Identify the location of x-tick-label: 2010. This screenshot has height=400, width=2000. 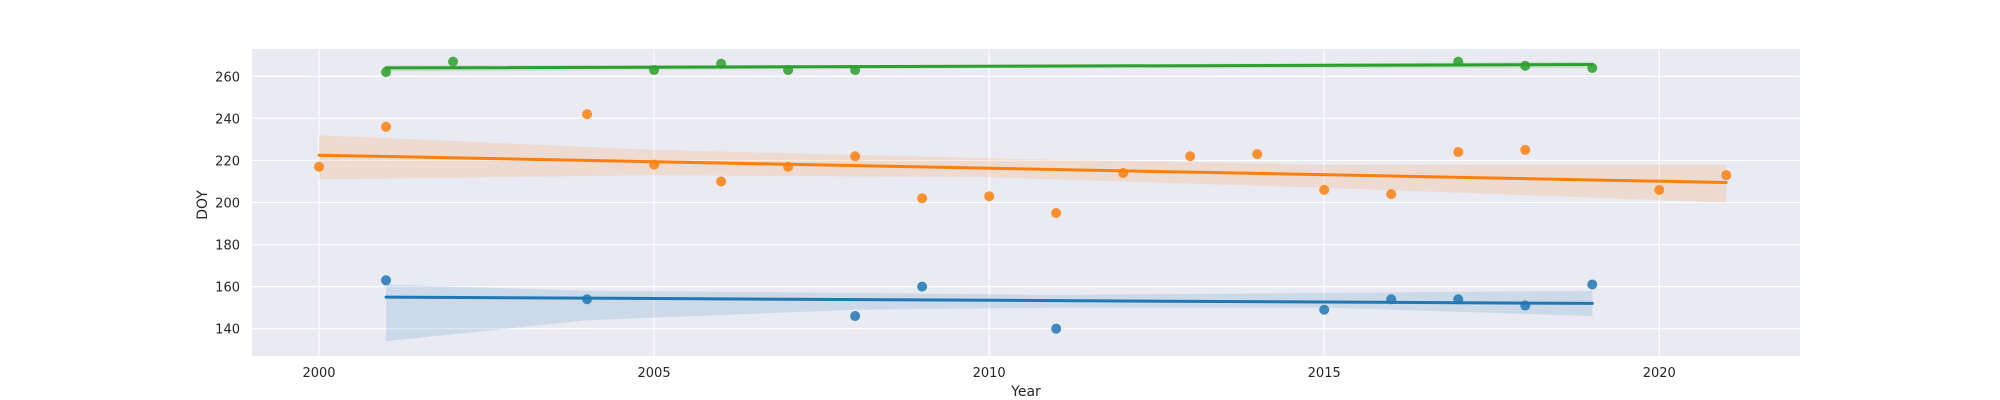
(989, 373).